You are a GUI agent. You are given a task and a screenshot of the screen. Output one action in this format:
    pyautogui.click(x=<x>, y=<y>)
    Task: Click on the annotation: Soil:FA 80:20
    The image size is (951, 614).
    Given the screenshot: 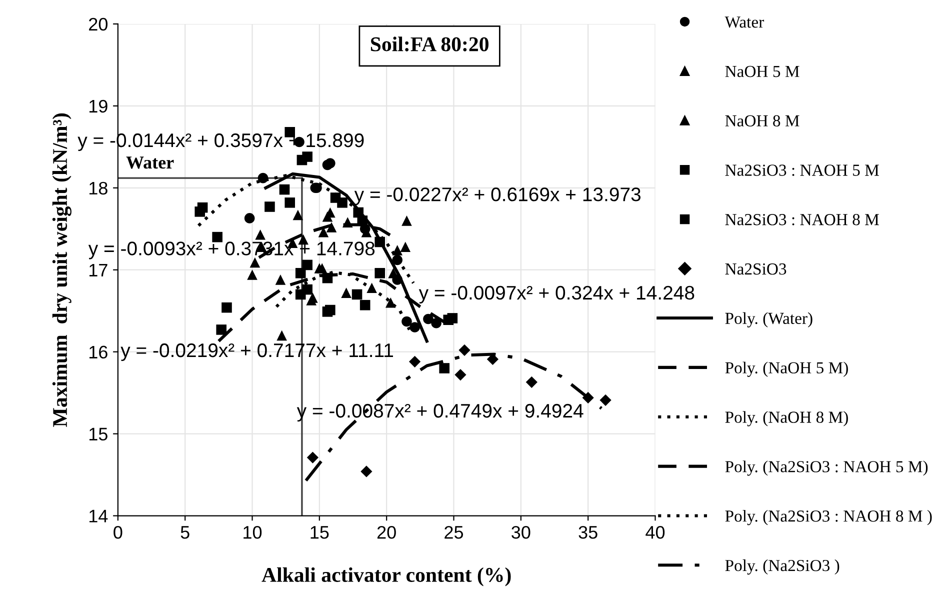 What is the action you would take?
    pyautogui.click(x=429, y=44)
    